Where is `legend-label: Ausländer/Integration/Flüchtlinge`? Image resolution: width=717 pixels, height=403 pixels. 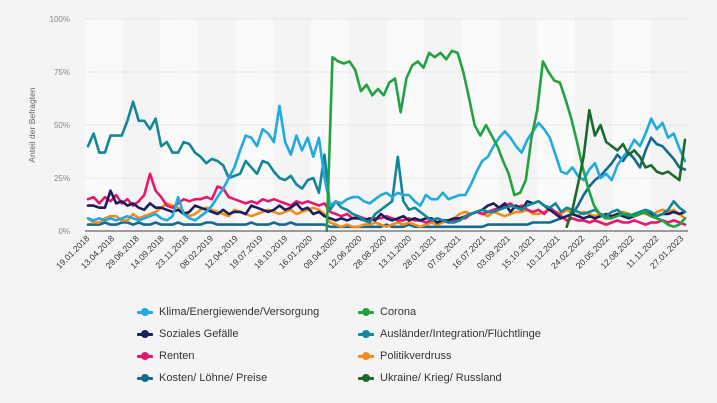 legend-label: Ausländer/Integration/Flüchtlinge is located at coordinates (460, 334).